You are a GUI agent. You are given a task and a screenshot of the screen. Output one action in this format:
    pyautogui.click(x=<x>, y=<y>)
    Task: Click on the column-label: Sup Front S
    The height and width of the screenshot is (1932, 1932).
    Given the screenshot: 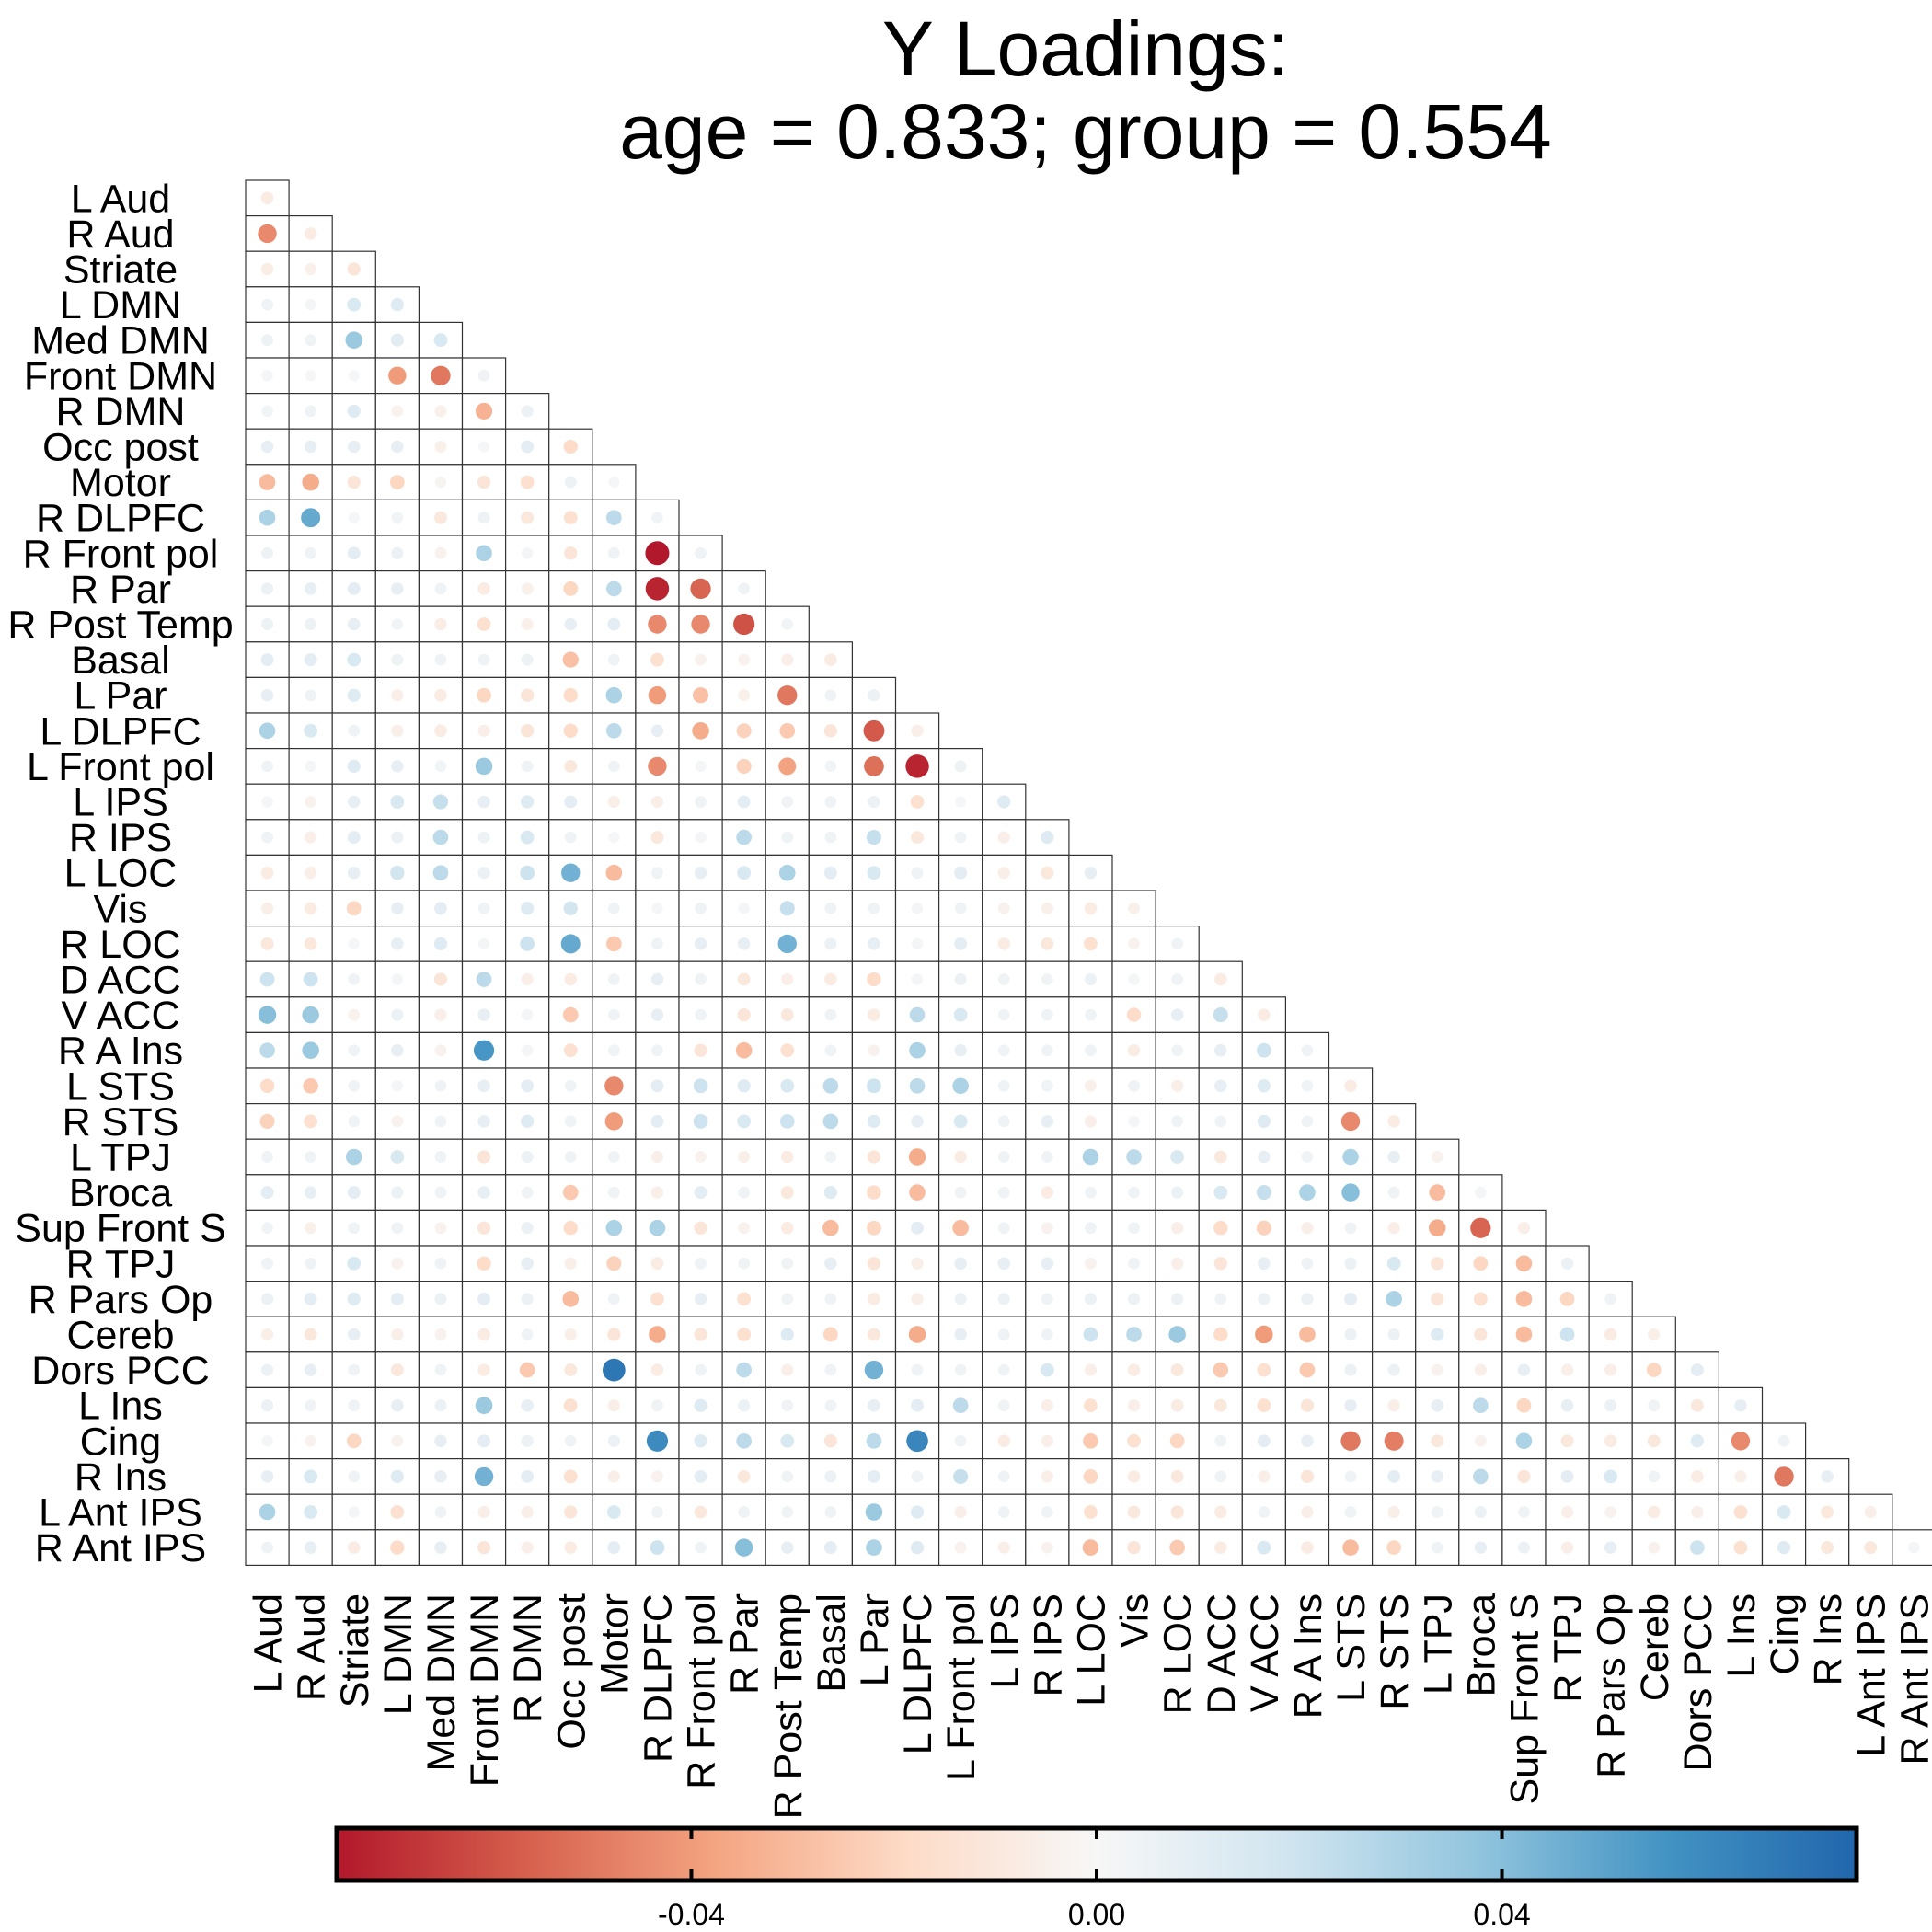 What is the action you would take?
    pyautogui.click(x=1524, y=1698)
    